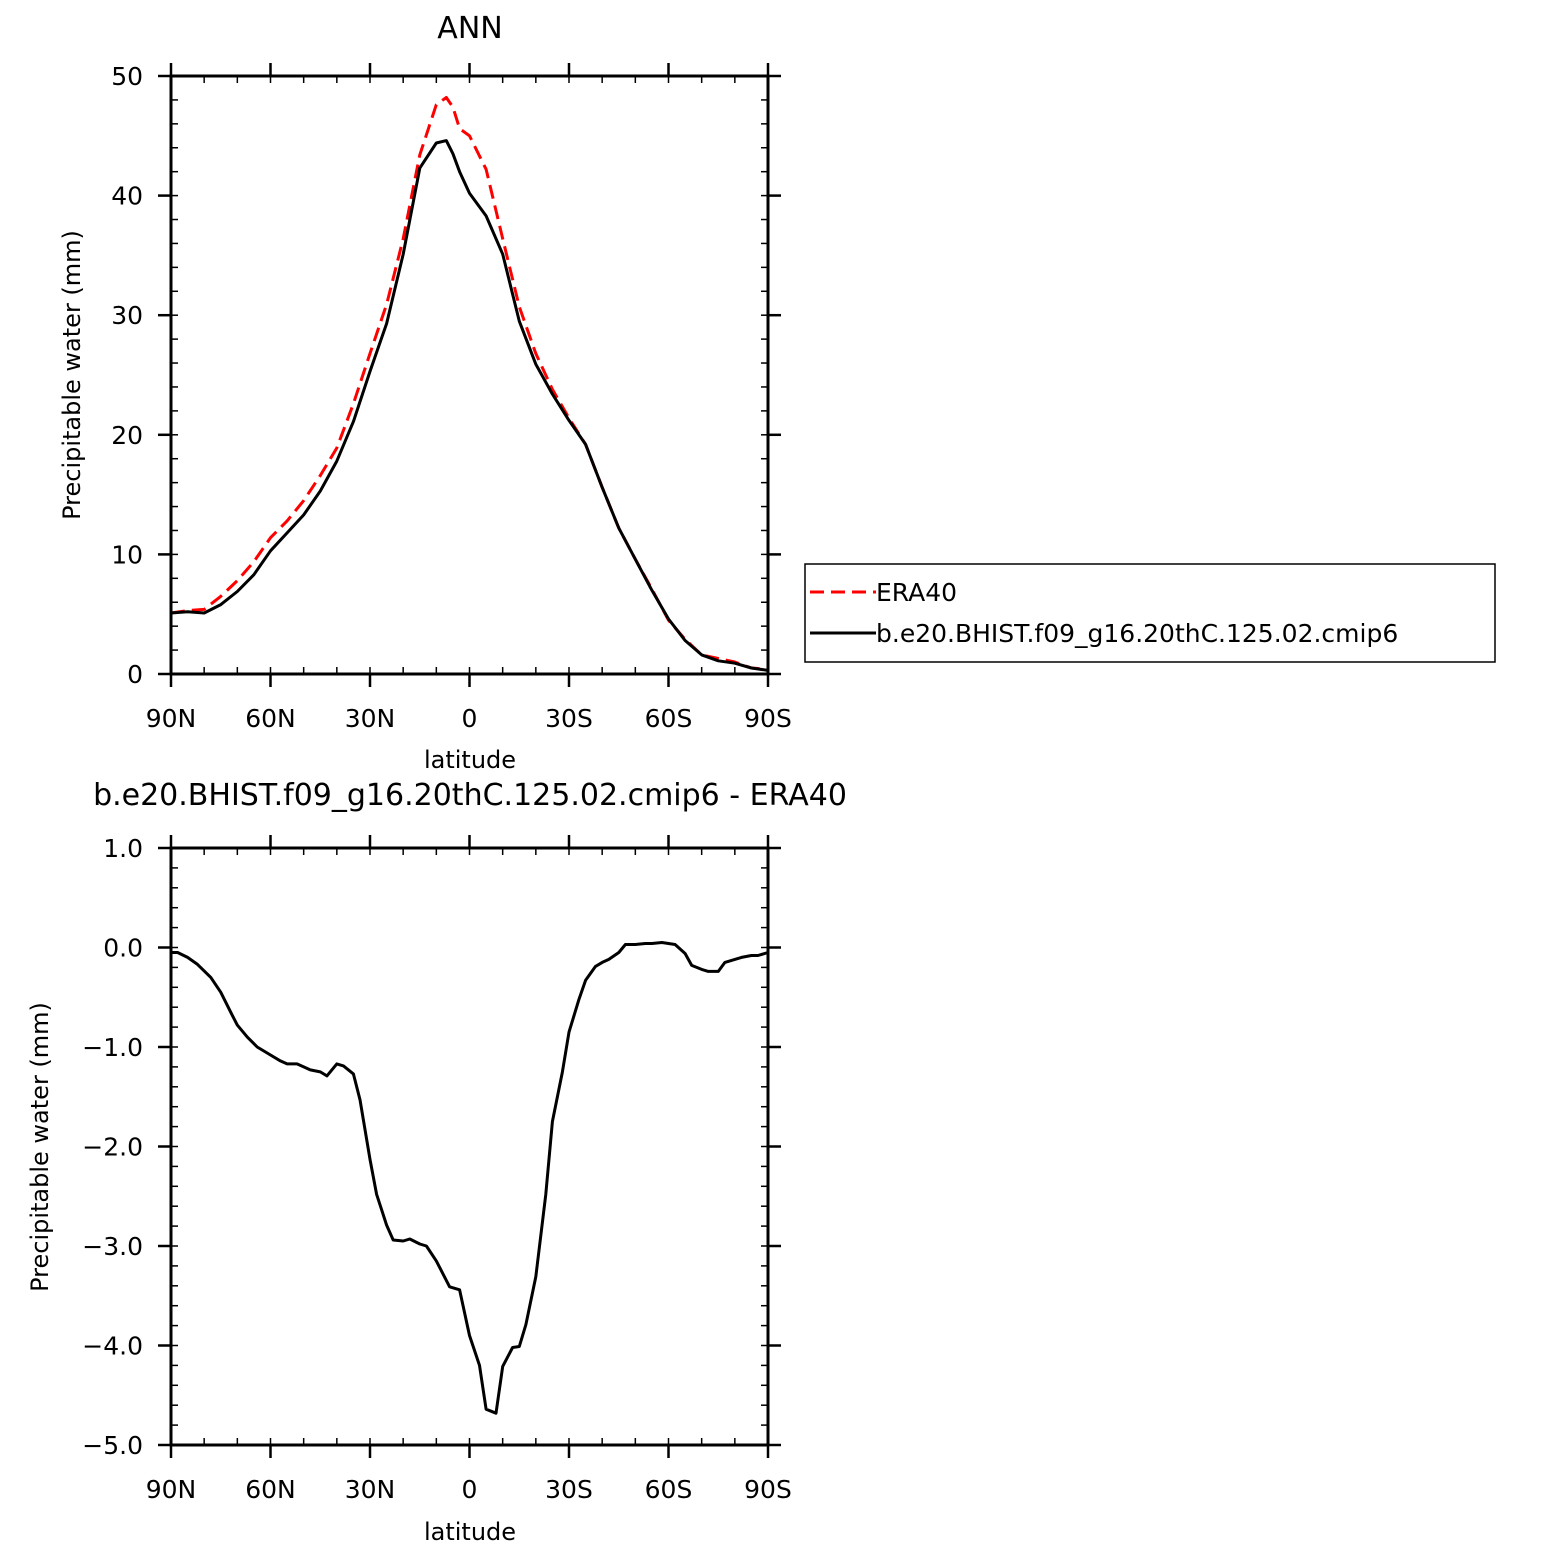 The height and width of the screenshot is (1552, 1555). Describe the element at coordinates (72, 375) in the screenshot. I see `top-y-axis-label: Precipitable water (mm)` at that location.